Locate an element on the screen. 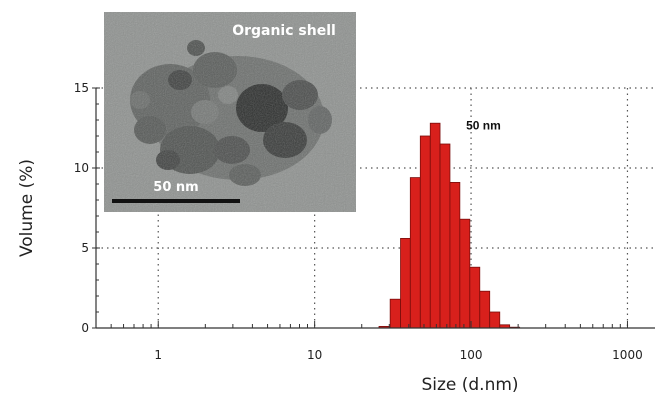 The width and height of the screenshot is (660, 401). x-axis-title: Size (d.nm) is located at coordinates (469, 385).